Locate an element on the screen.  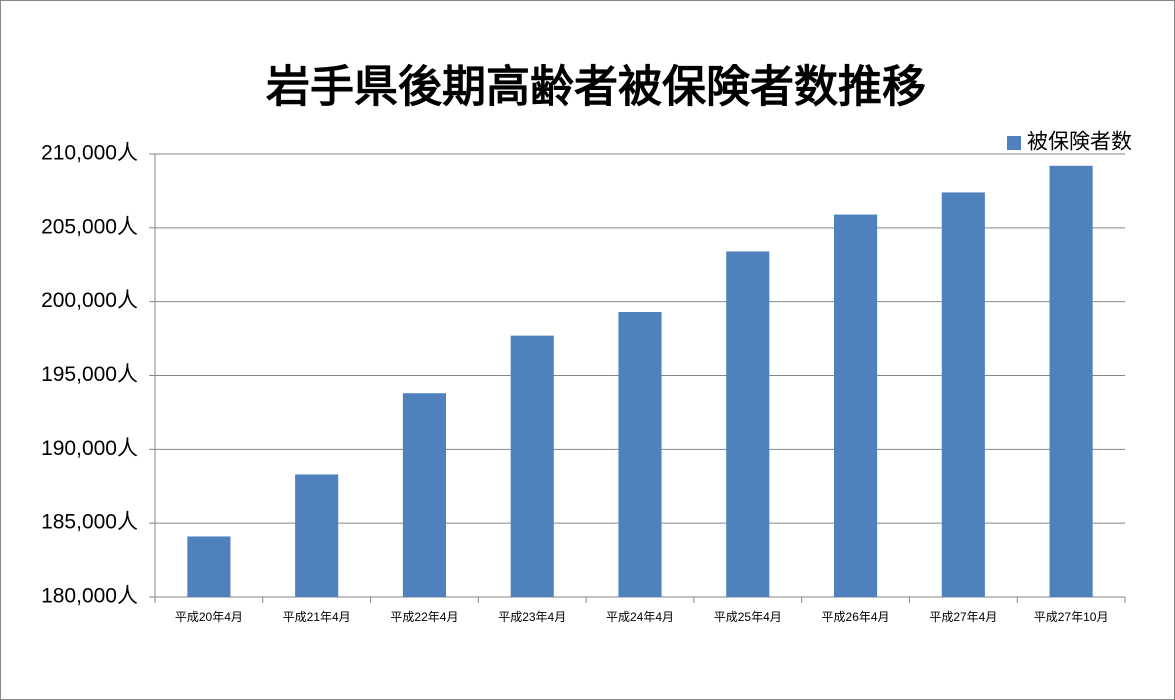
y-tick-label: 210,000人 is located at coordinates (89, 153).